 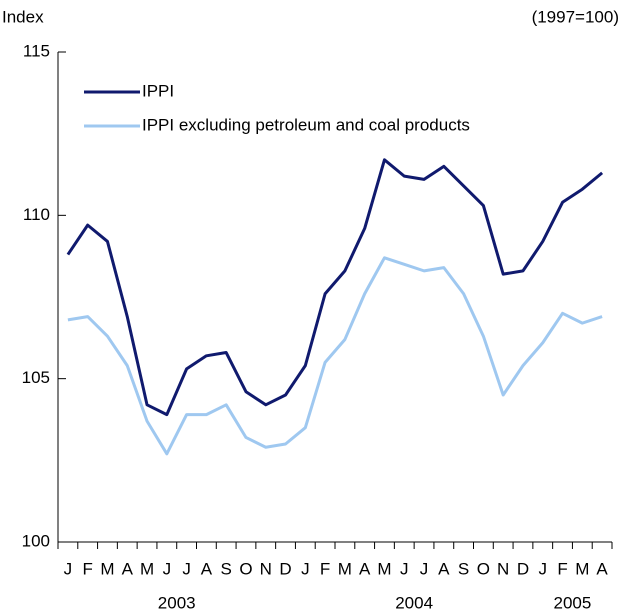 What do you see at coordinates (36, 50) in the screenshot?
I see `y-tick-label: 115` at bounding box center [36, 50].